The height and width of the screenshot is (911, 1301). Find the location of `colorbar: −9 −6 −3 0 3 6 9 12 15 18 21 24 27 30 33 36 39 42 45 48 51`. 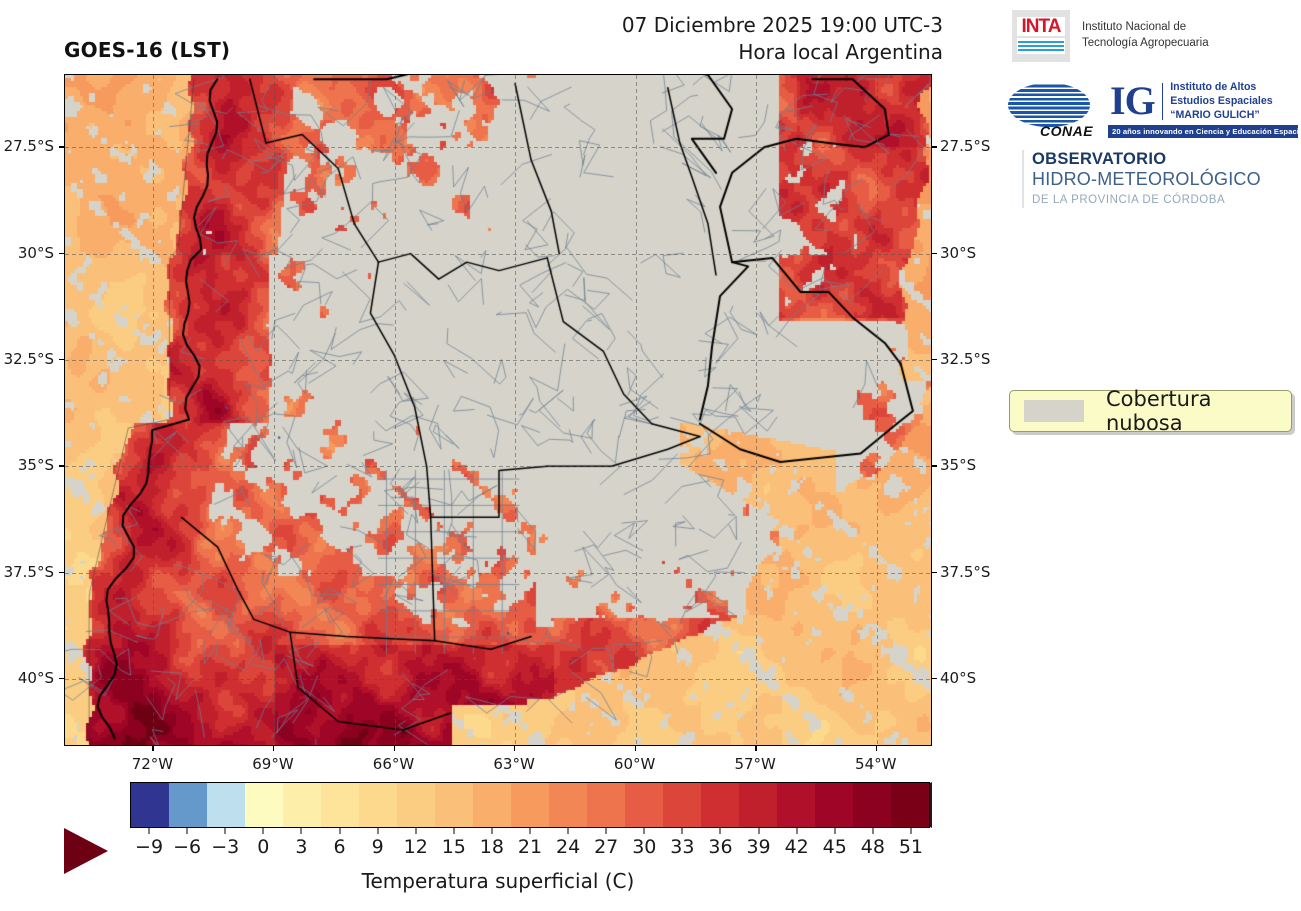

colorbar: −9 −6 −3 0 3 6 9 12 15 18 21 24 27 30 33 36 39 42 45 48 51 is located at coordinates (498, 828).